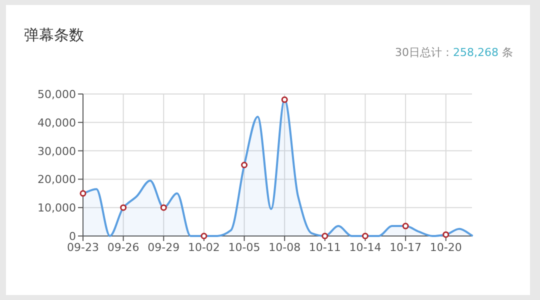 This screenshot has width=540, height=300. I want to click on x-tick-label: 10-05, so click(244, 247).